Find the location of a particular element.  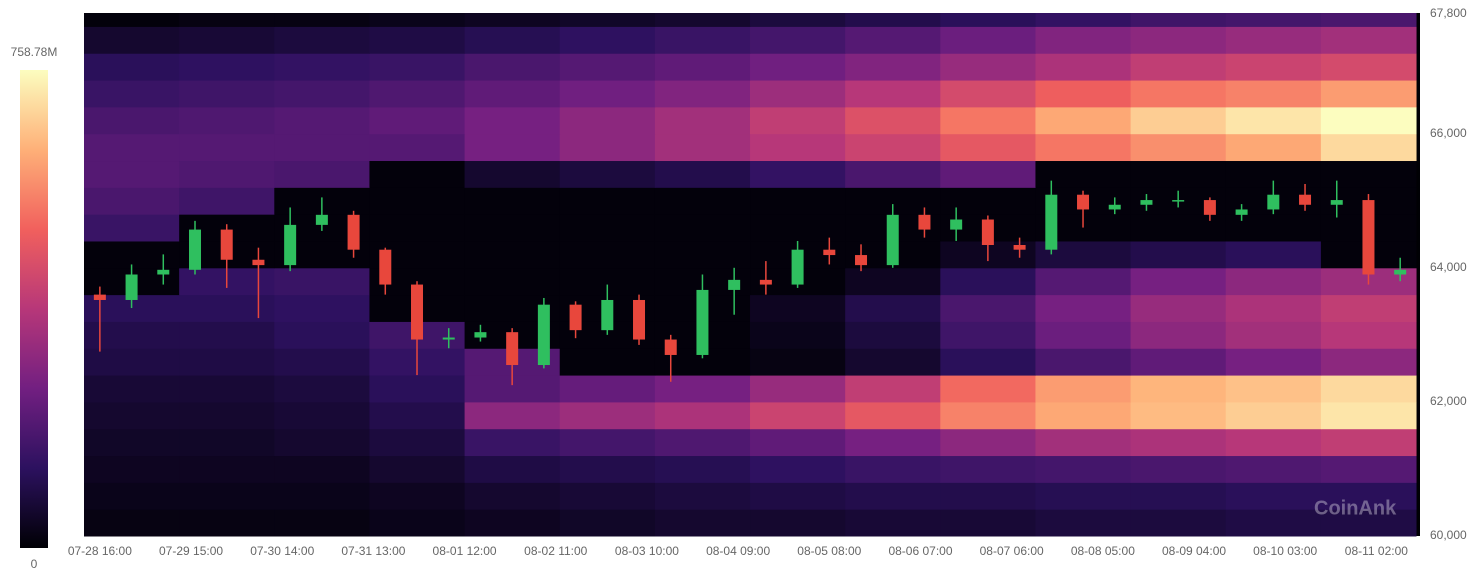

x-tick-label: 08-09 04:00 is located at coordinates (1194, 551).